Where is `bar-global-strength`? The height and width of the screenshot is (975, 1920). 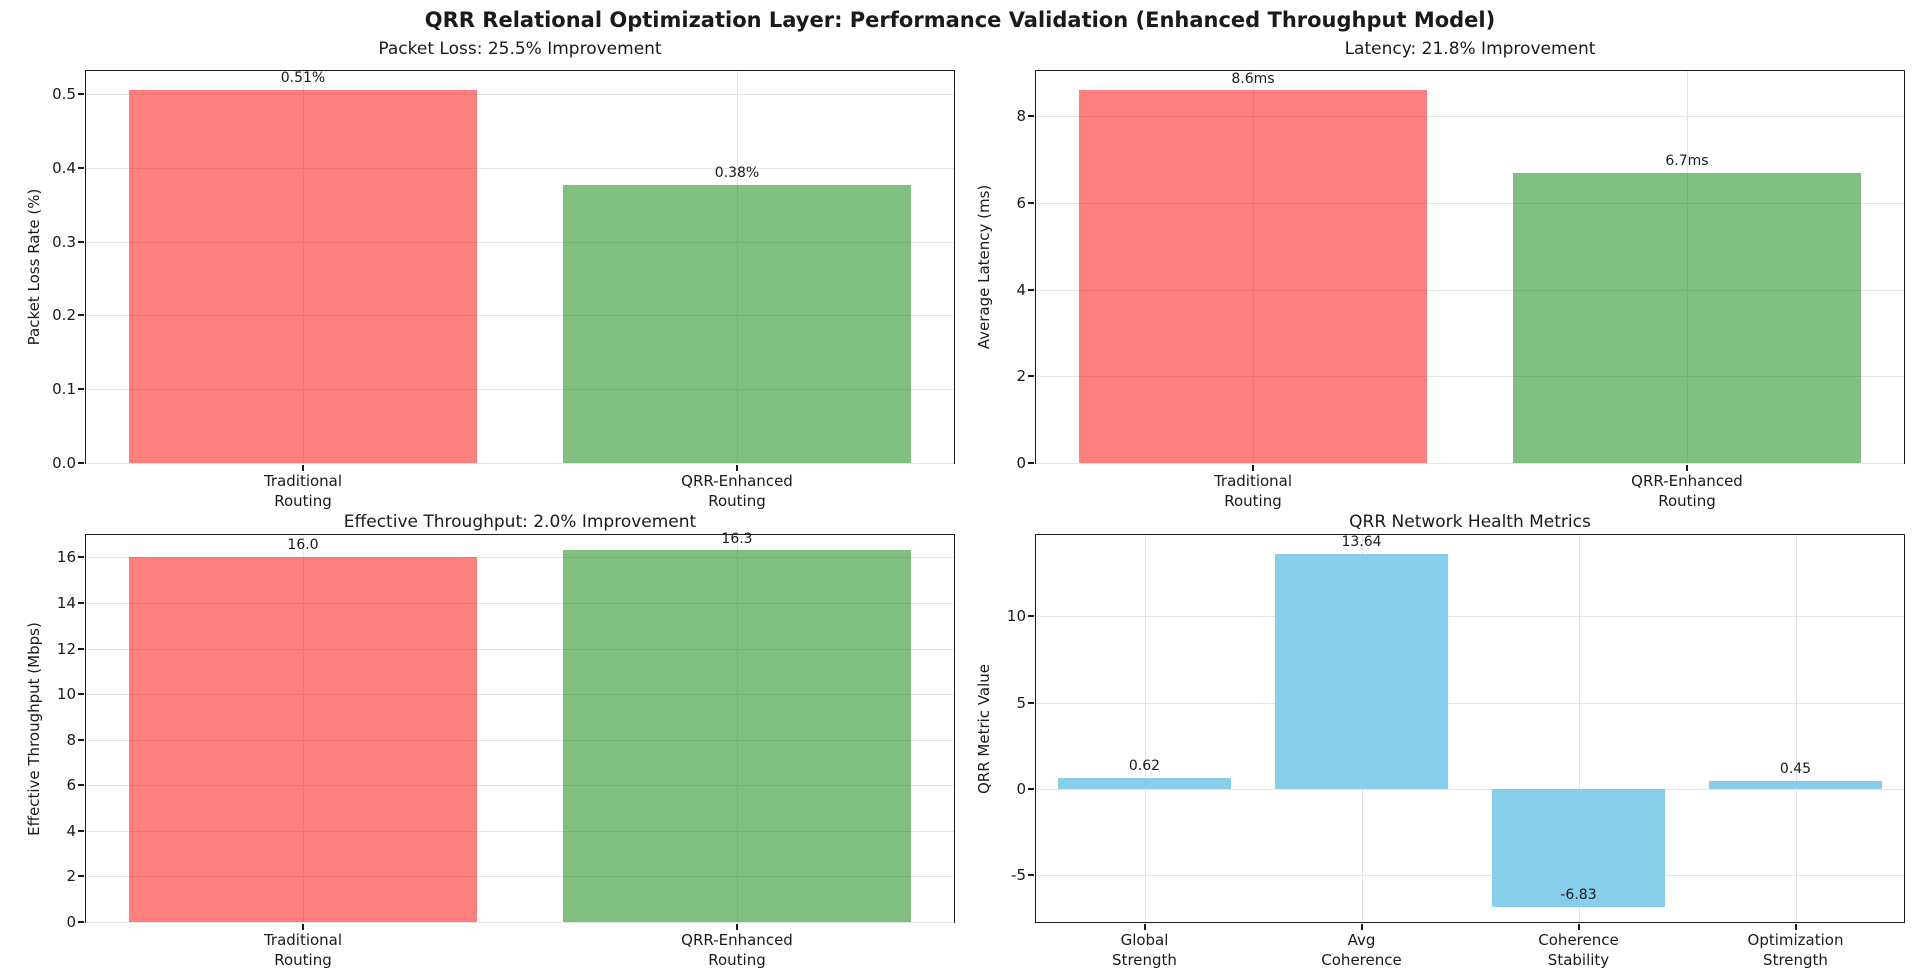
bar-global-strength is located at coordinates (1144, 784).